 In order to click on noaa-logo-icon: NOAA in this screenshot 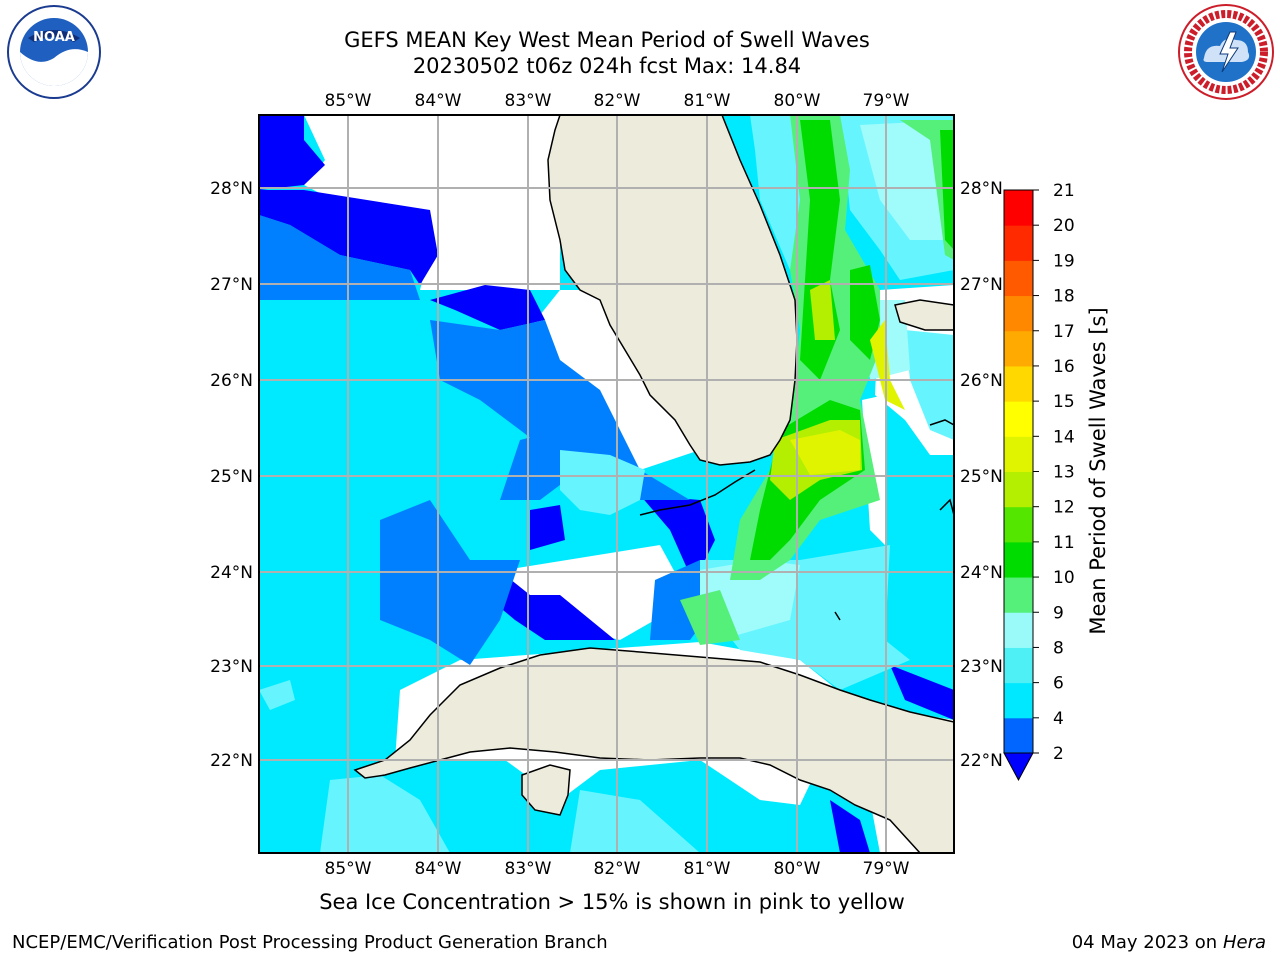, I will do `click(54, 52)`.